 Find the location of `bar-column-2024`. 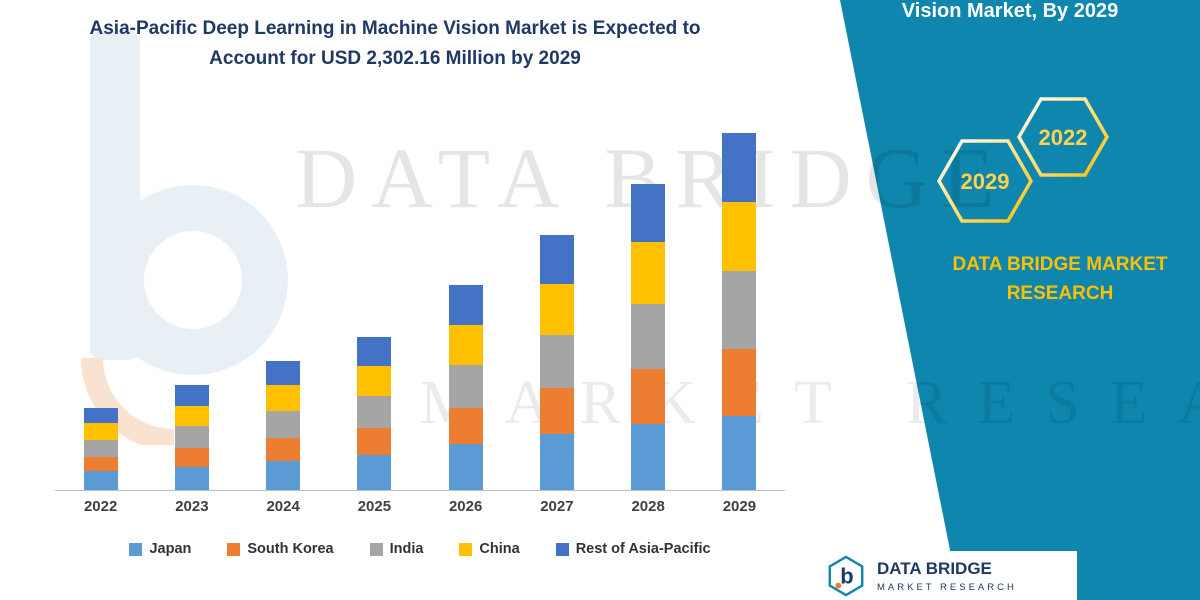

bar-column-2024 is located at coordinates (283, 425).